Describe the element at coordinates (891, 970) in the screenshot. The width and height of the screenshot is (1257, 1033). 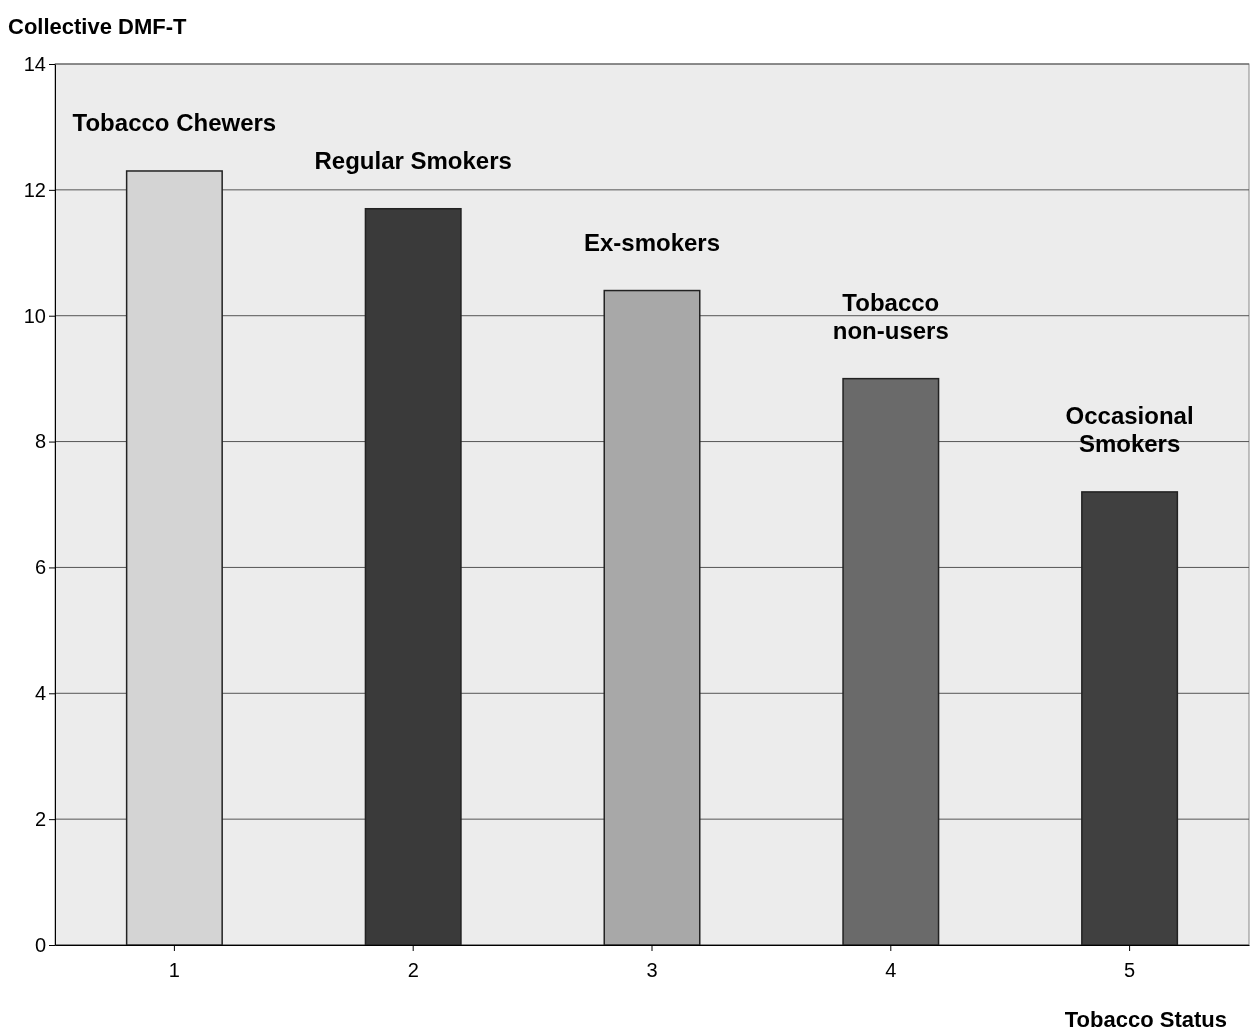
I see `x-tick-label: 4` at that location.